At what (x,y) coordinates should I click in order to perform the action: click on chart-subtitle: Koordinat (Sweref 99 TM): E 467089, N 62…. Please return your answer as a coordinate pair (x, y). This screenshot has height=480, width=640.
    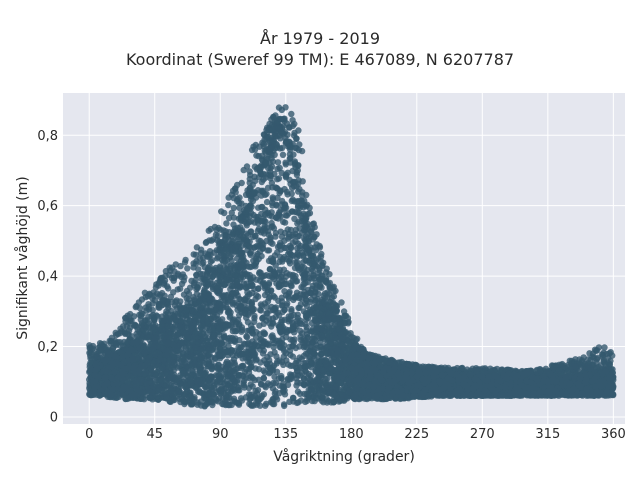
    Looking at the image, I should click on (320, 59).